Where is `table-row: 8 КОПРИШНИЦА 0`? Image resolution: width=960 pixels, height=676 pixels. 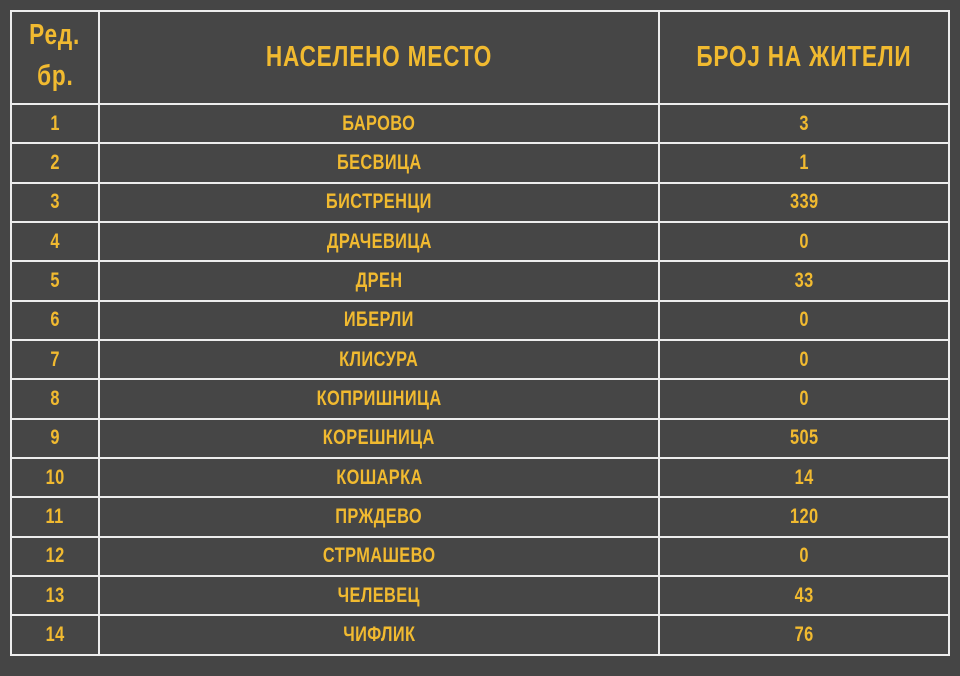
table-row: 8 КОПРИШНИЦА 0 is located at coordinates (480, 399).